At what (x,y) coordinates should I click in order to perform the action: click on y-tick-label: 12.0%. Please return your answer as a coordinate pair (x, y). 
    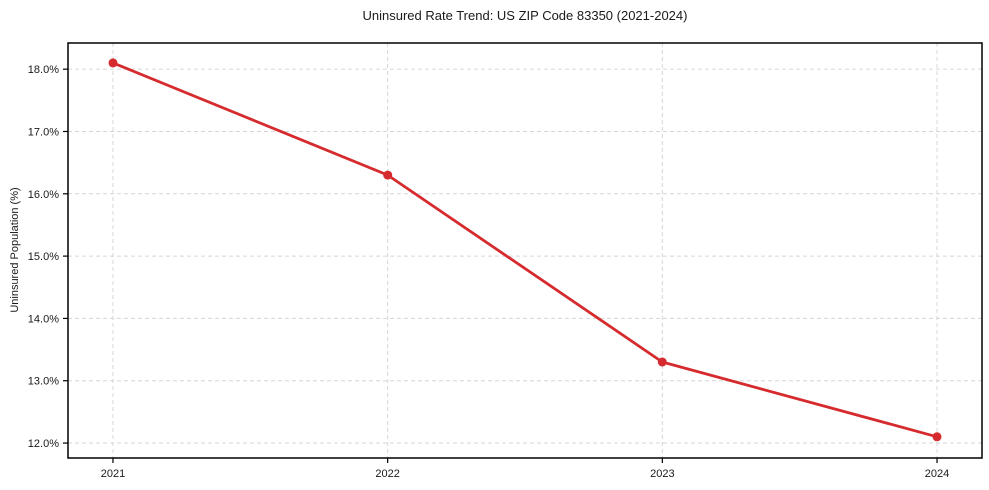
    Looking at the image, I should click on (43, 444).